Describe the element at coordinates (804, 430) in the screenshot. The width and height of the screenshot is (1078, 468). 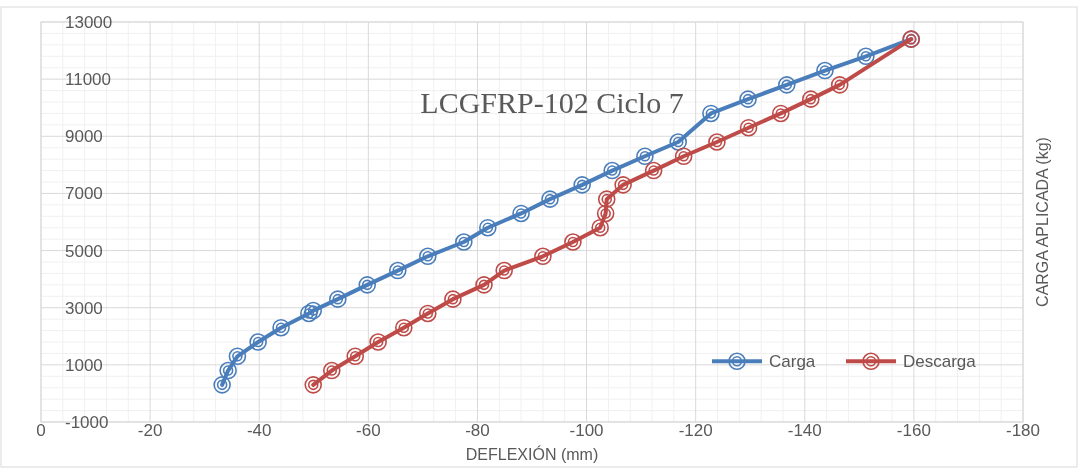
I see `x-tick-label: -140` at that location.